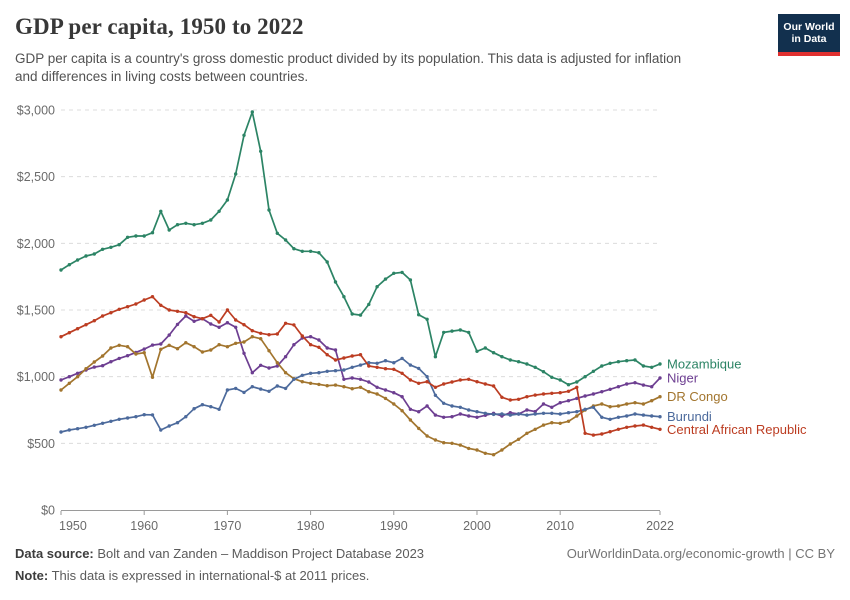  Describe the element at coordinates (410, 365) in the screenshot. I see `data-point-burundi-1992` at that location.